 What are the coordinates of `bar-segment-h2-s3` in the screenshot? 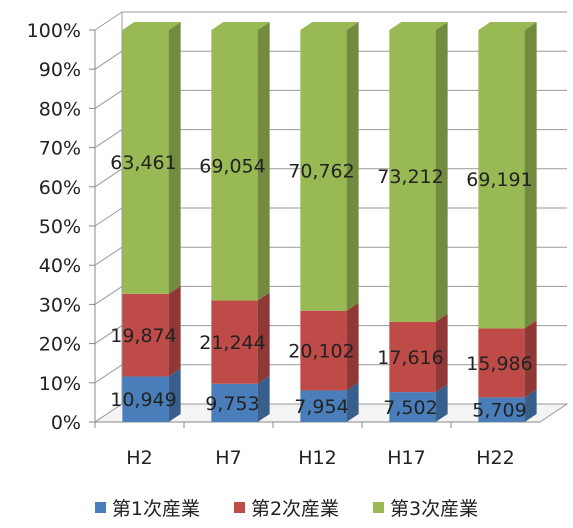 It's located at (151, 158).